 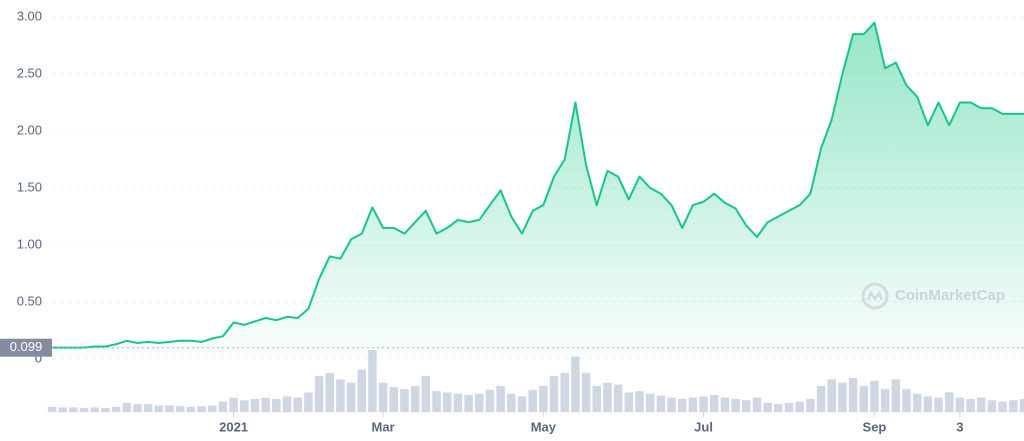 What do you see at coordinates (875, 426) in the screenshot?
I see `x-tick-label: Sep` at bounding box center [875, 426].